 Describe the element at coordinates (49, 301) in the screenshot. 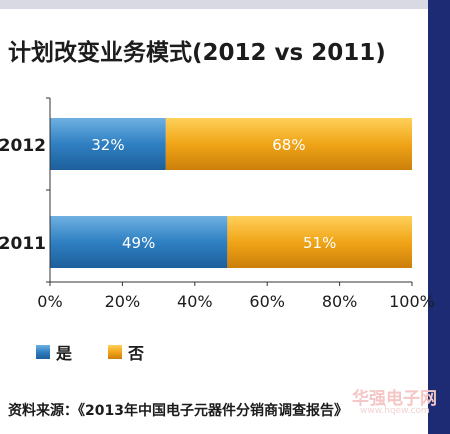

I see `x-tick-label-0: 0%` at that location.